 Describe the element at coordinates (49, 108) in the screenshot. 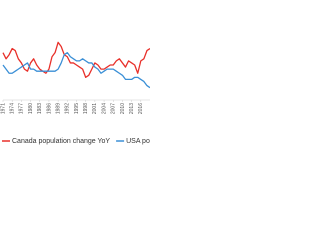

I see `x-tick-label: 1986` at that location.